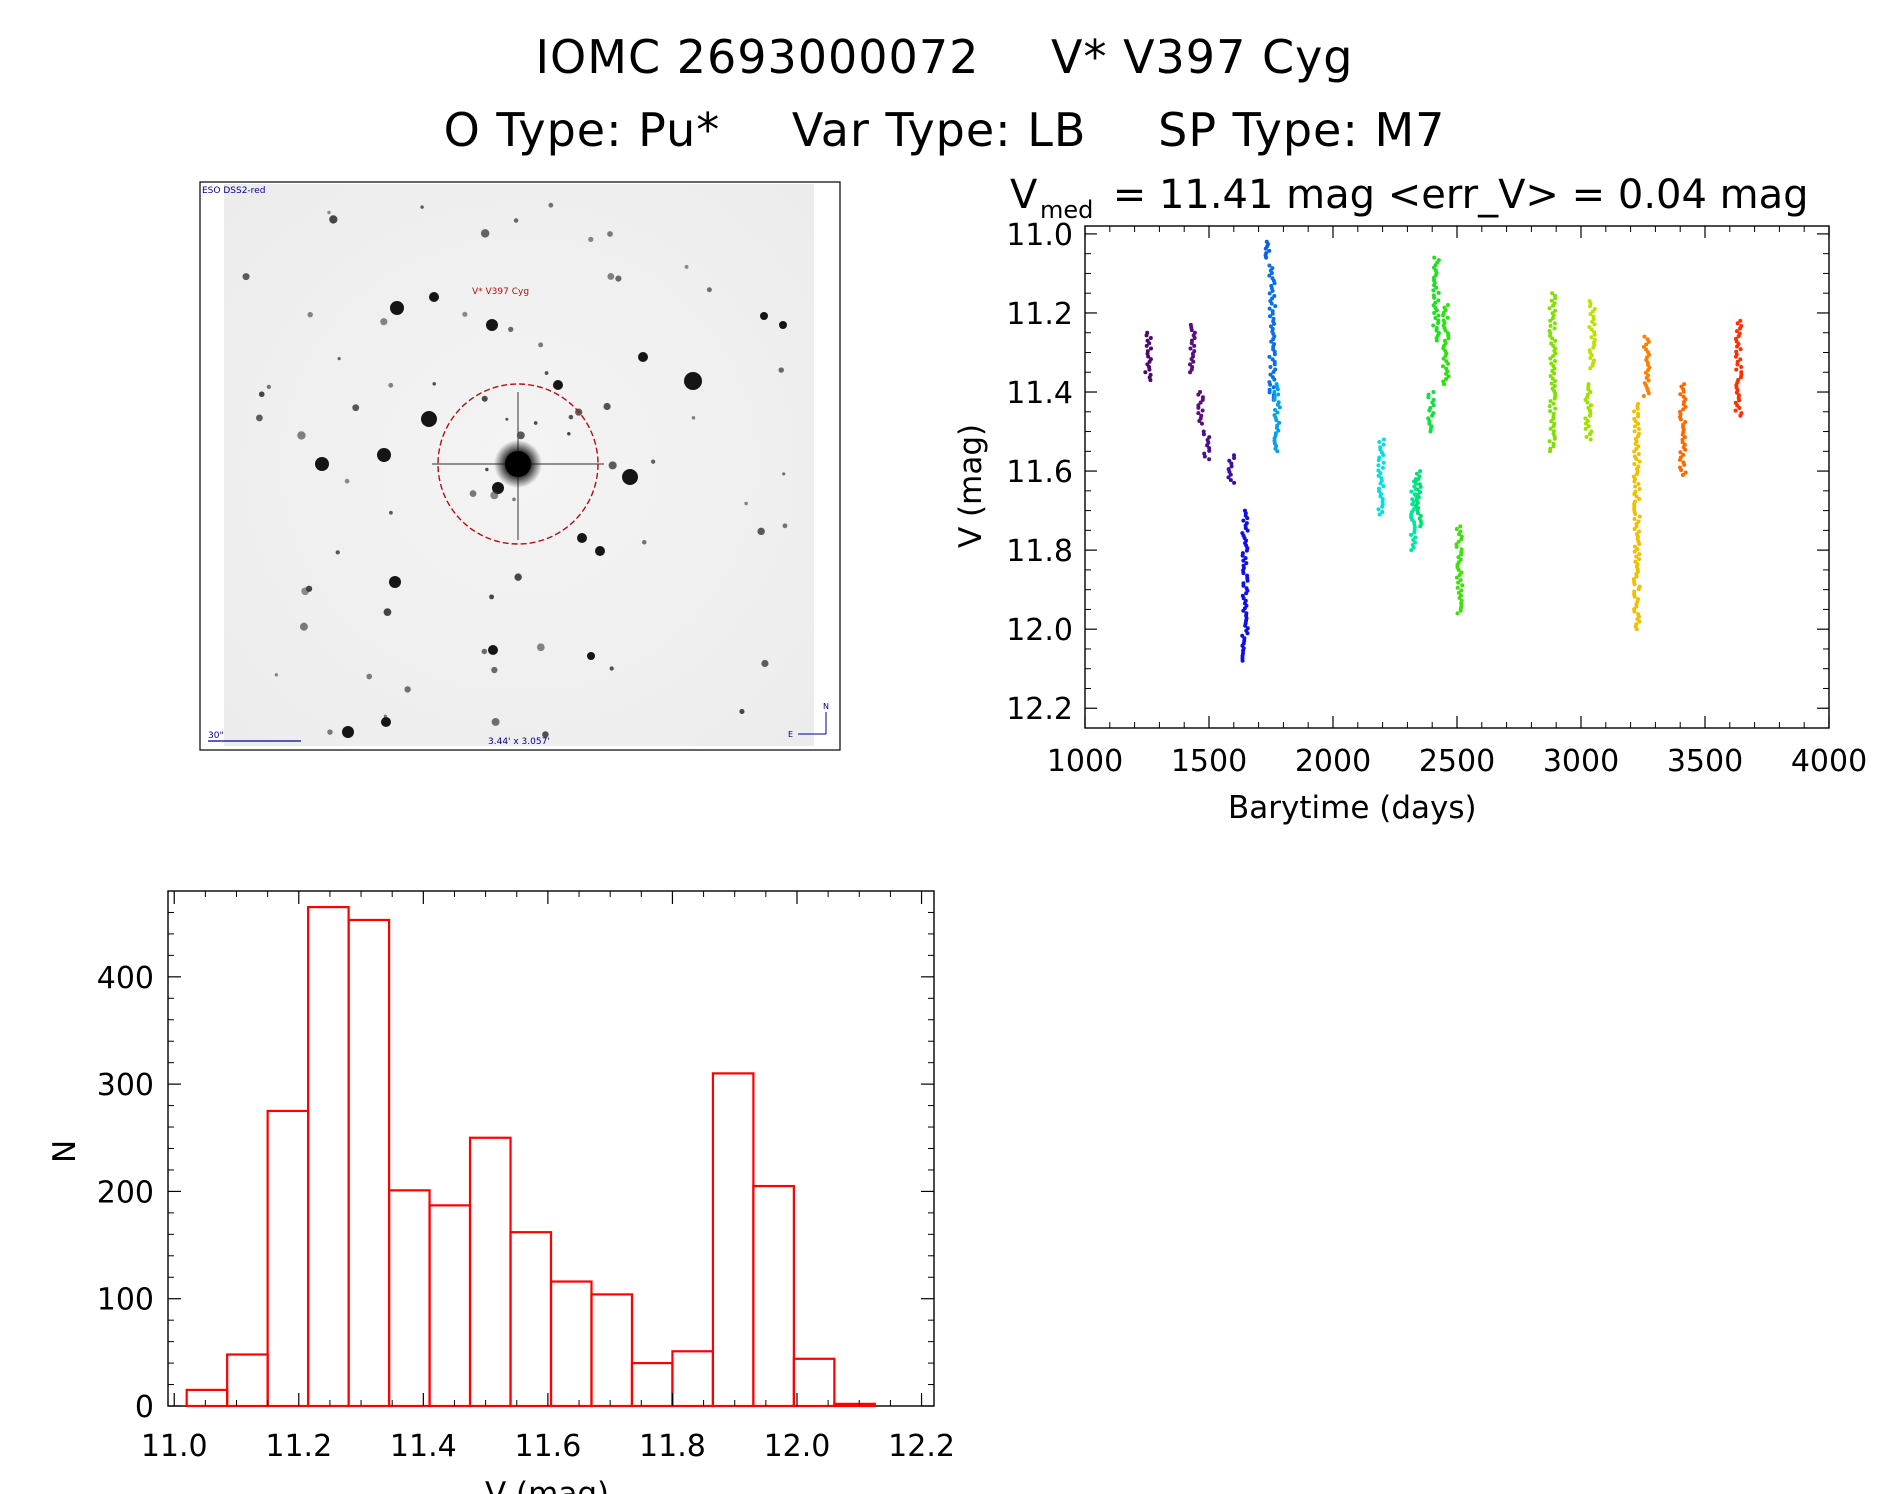 Image resolution: width=1889 pixels, height=1494 pixels. I want to click on survey-label: ESO DSS2-red, so click(233, 191).